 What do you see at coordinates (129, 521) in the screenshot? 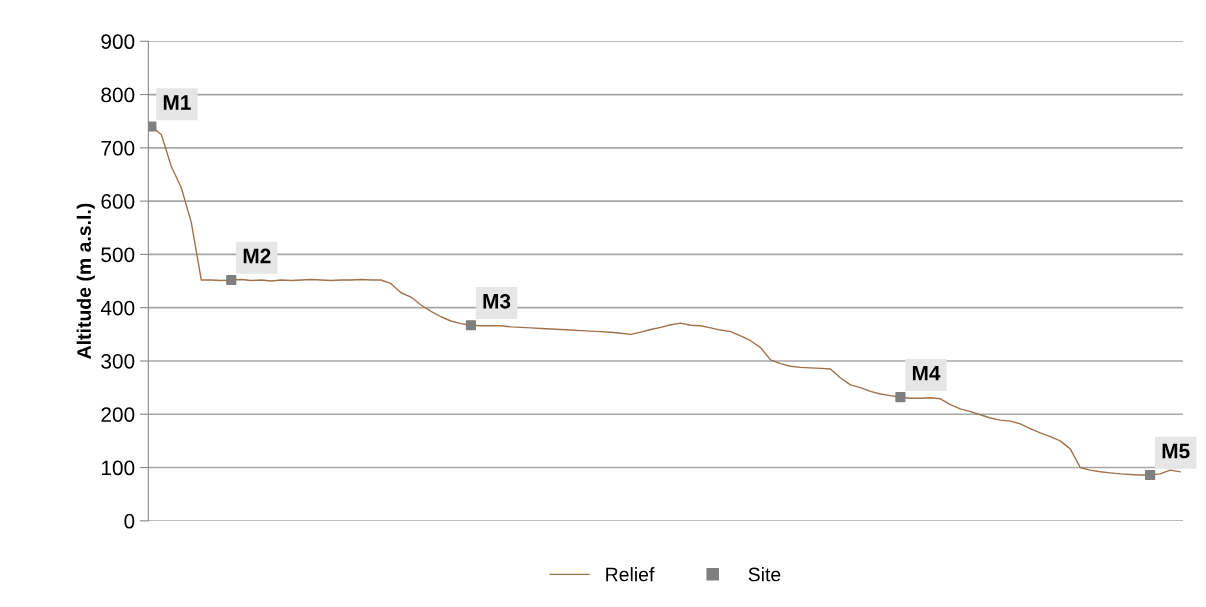
I see `y-tick-label: 0` at bounding box center [129, 521].